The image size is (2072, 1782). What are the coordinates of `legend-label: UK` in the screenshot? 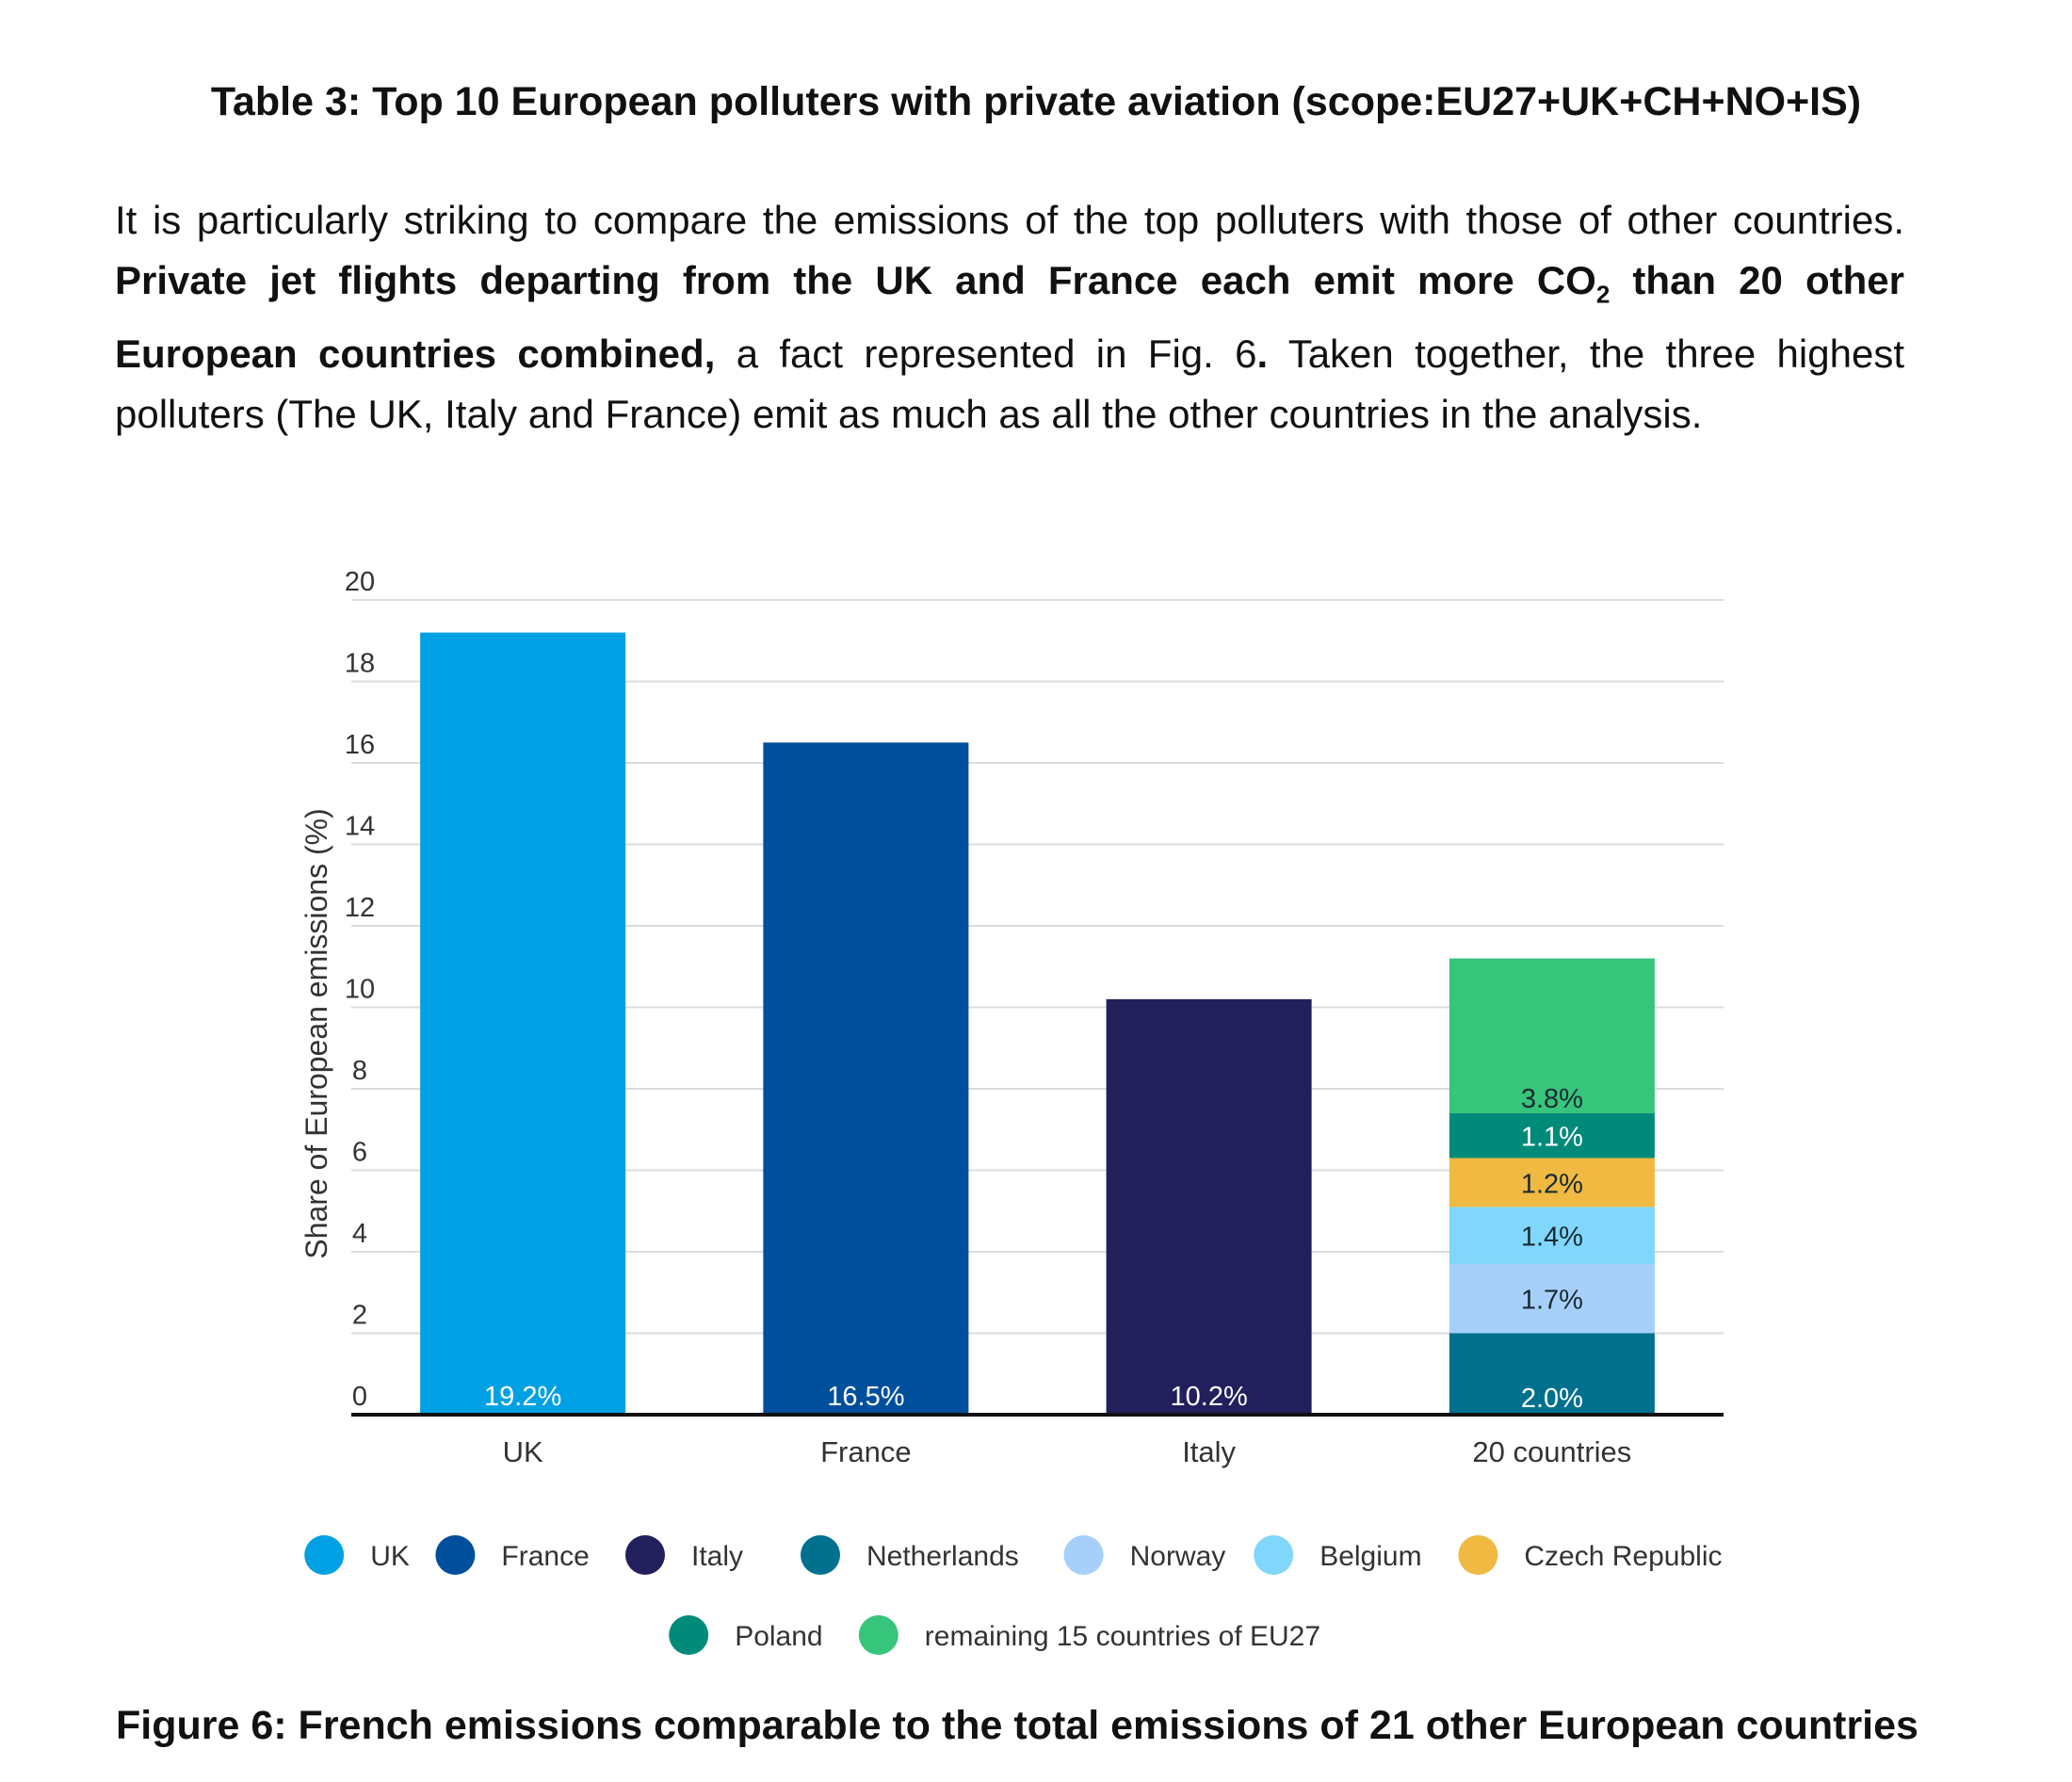 It's located at (390, 1557).